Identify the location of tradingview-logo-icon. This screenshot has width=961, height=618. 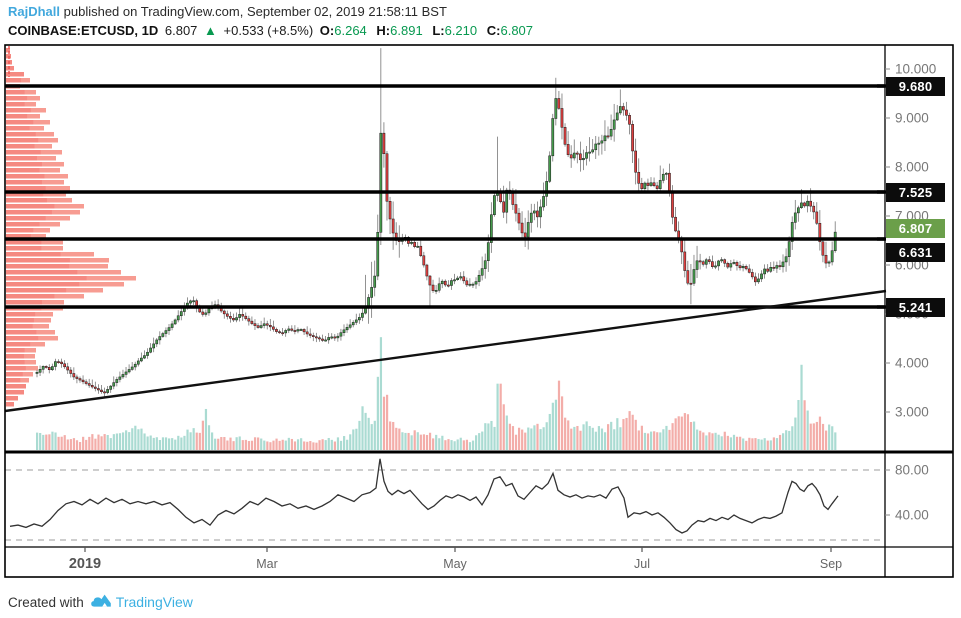
(101, 602).